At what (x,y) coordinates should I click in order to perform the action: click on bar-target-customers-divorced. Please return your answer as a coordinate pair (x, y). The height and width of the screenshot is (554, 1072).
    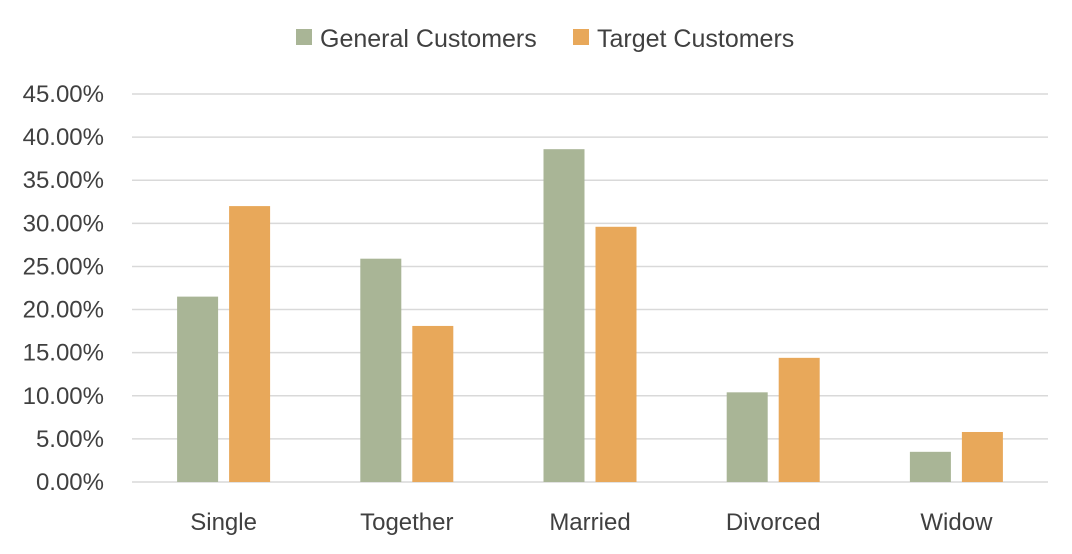
    Looking at the image, I should click on (799, 419).